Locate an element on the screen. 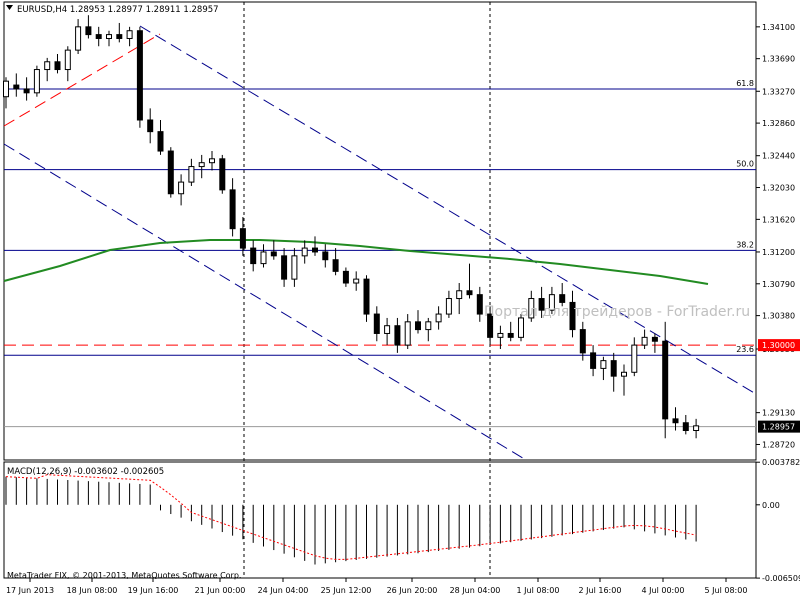 This screenshot has width=800, height=600. macd-signal-line is located at coordinates (351, 517).